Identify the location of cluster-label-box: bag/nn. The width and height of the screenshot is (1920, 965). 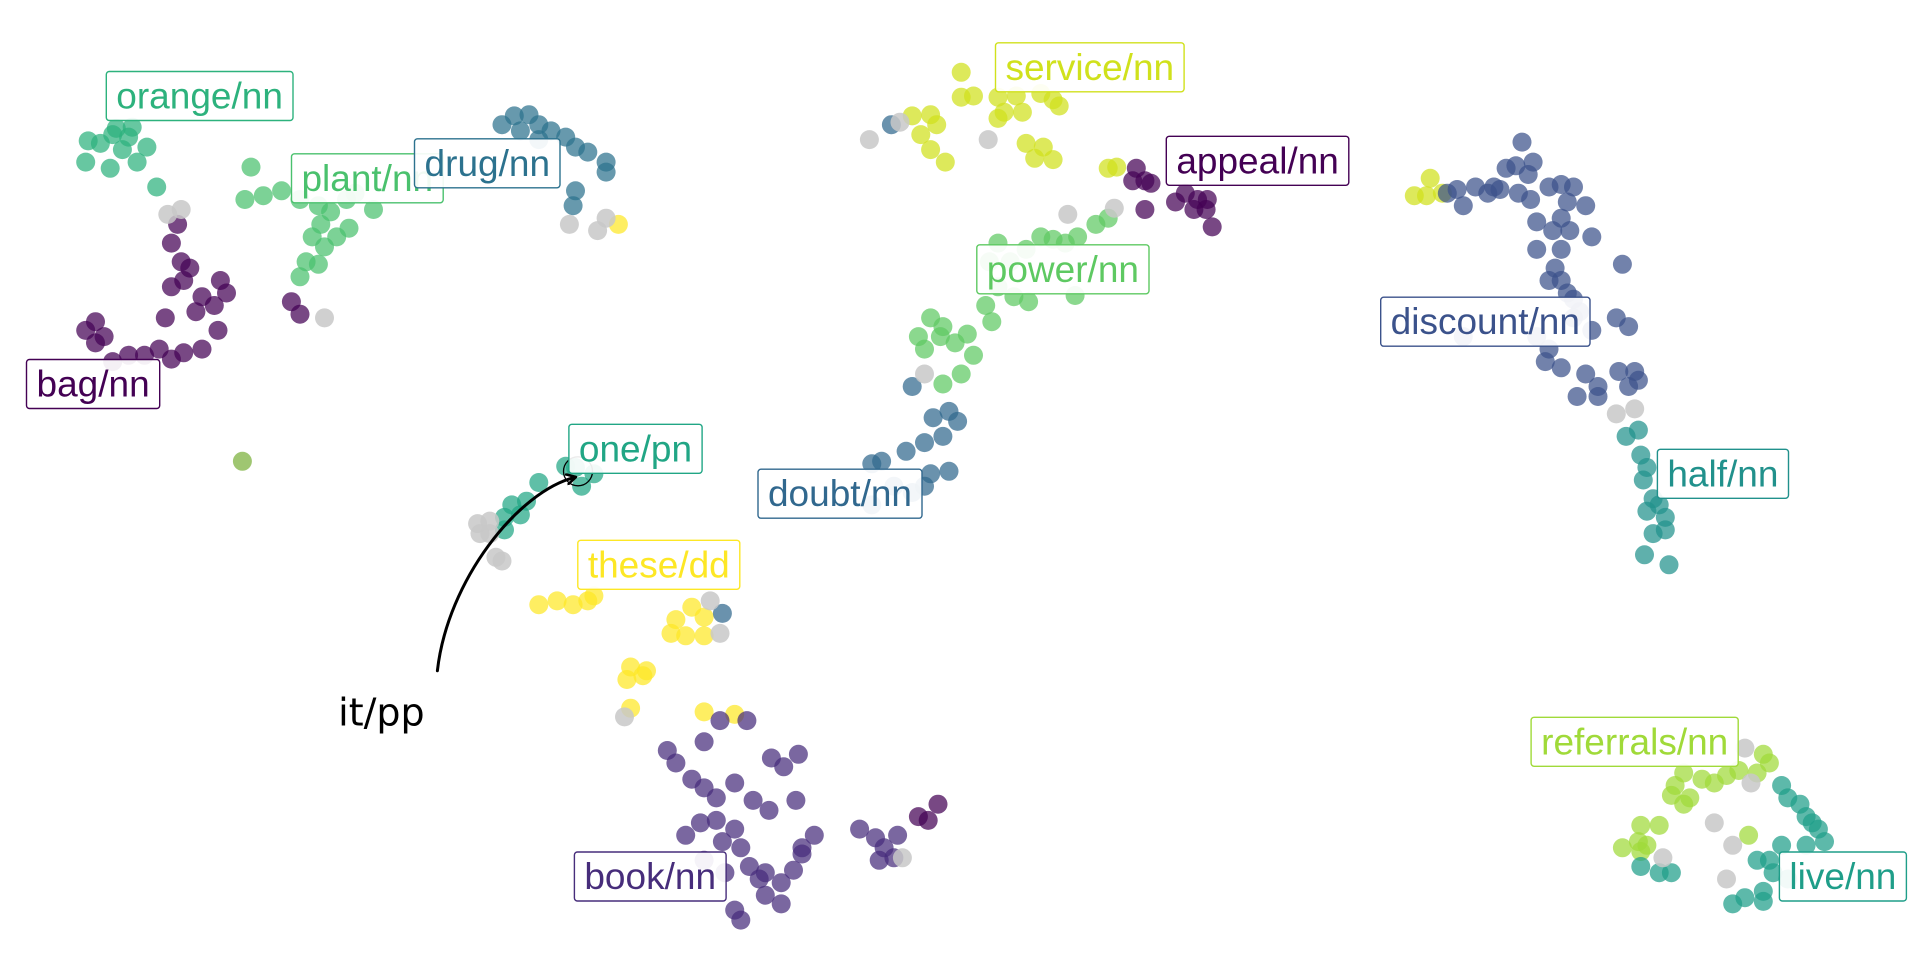
(93, 384).